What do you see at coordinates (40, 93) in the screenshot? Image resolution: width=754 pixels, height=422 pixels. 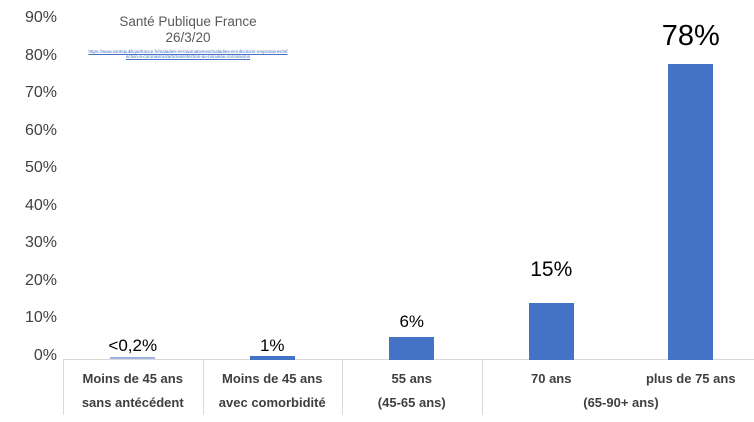 I see `y-axis-tick-label: 70%` at bounding box center [40, 93].